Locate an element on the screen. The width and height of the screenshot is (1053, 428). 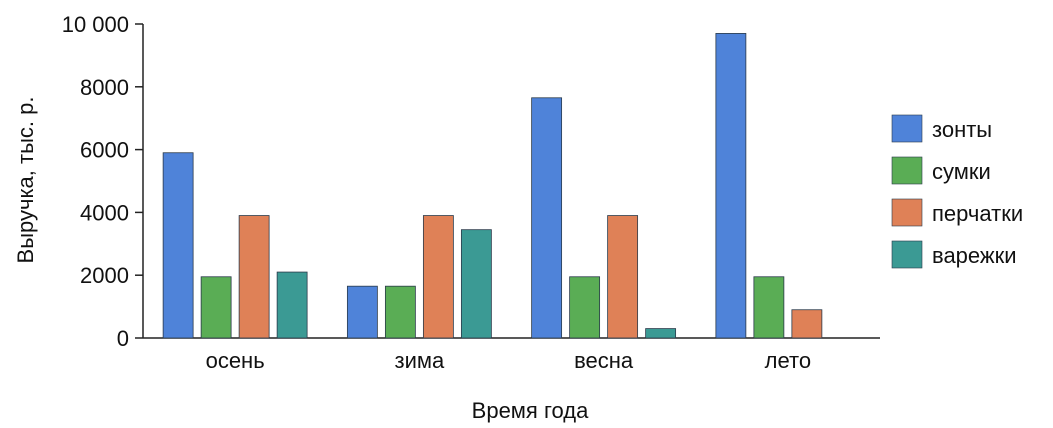
y-tick-label: 0 is located at coordinates (123, 338).